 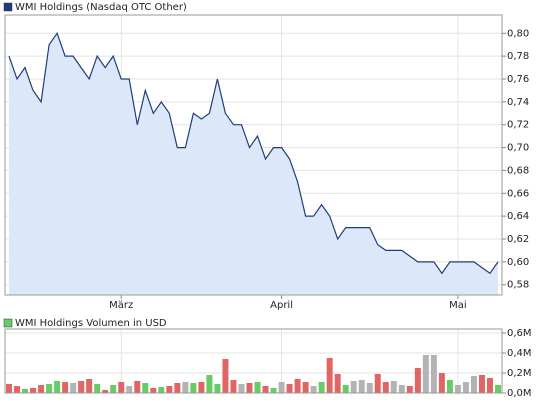 I want to click on legend-label: WMI Holdings Volumen in USD, so click(x=91, y=323).